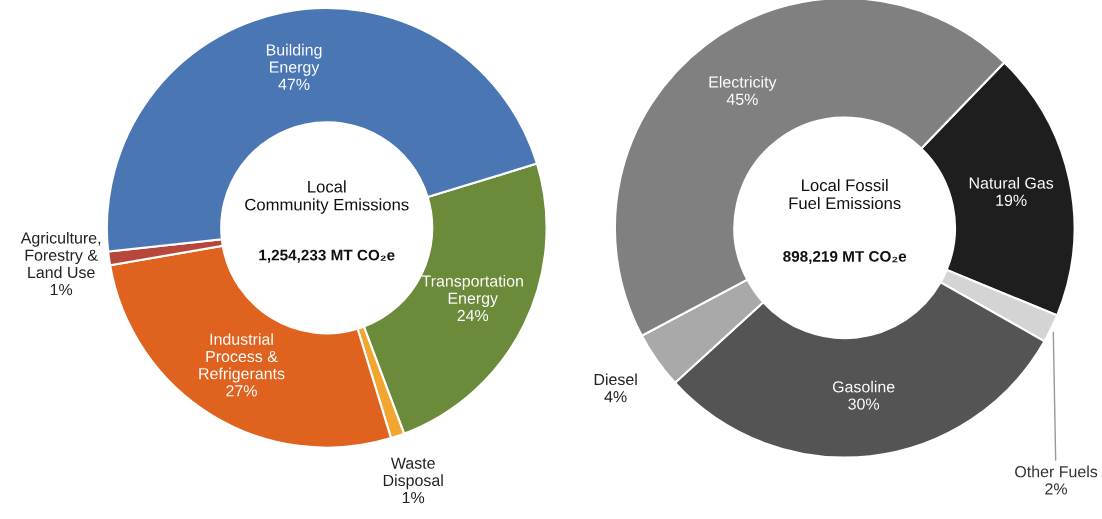 Image resolution: width=1102 pixels, height=519 pixels. What do you see at coordinates (294, 59) in the screenshot?
I see `slice-label: Building Energy` at bounding box center [294, 59].